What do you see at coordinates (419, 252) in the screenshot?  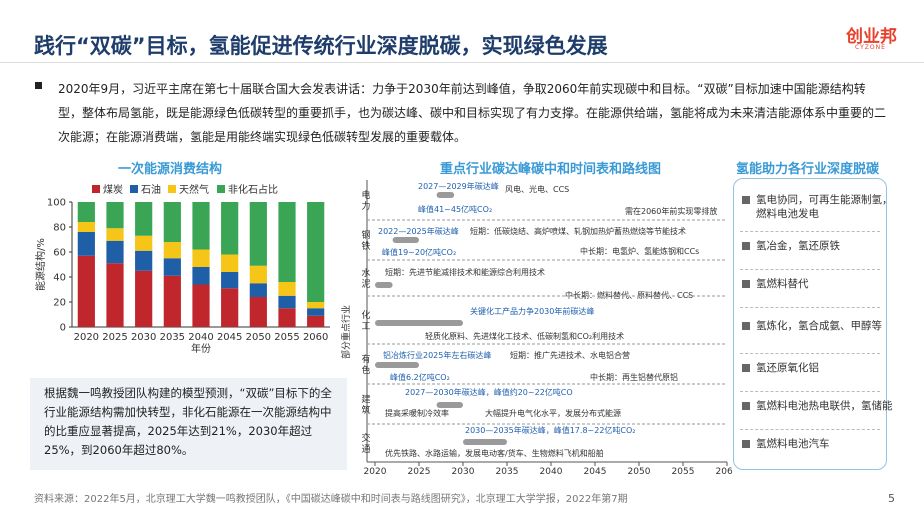 I see `roadmap-note: 峰值19~20亿吨CO₂` at bounding box center [419, 252].